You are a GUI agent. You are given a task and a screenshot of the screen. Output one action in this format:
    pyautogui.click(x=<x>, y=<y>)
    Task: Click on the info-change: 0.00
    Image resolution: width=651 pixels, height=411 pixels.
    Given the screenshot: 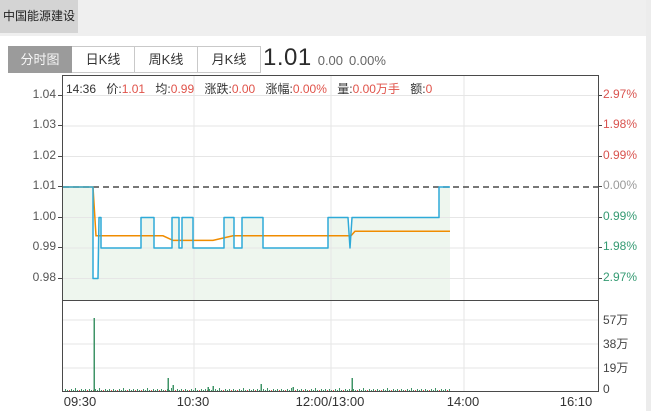 What is the action you would take?
    pyautogui.click(x=243, y=89)
    